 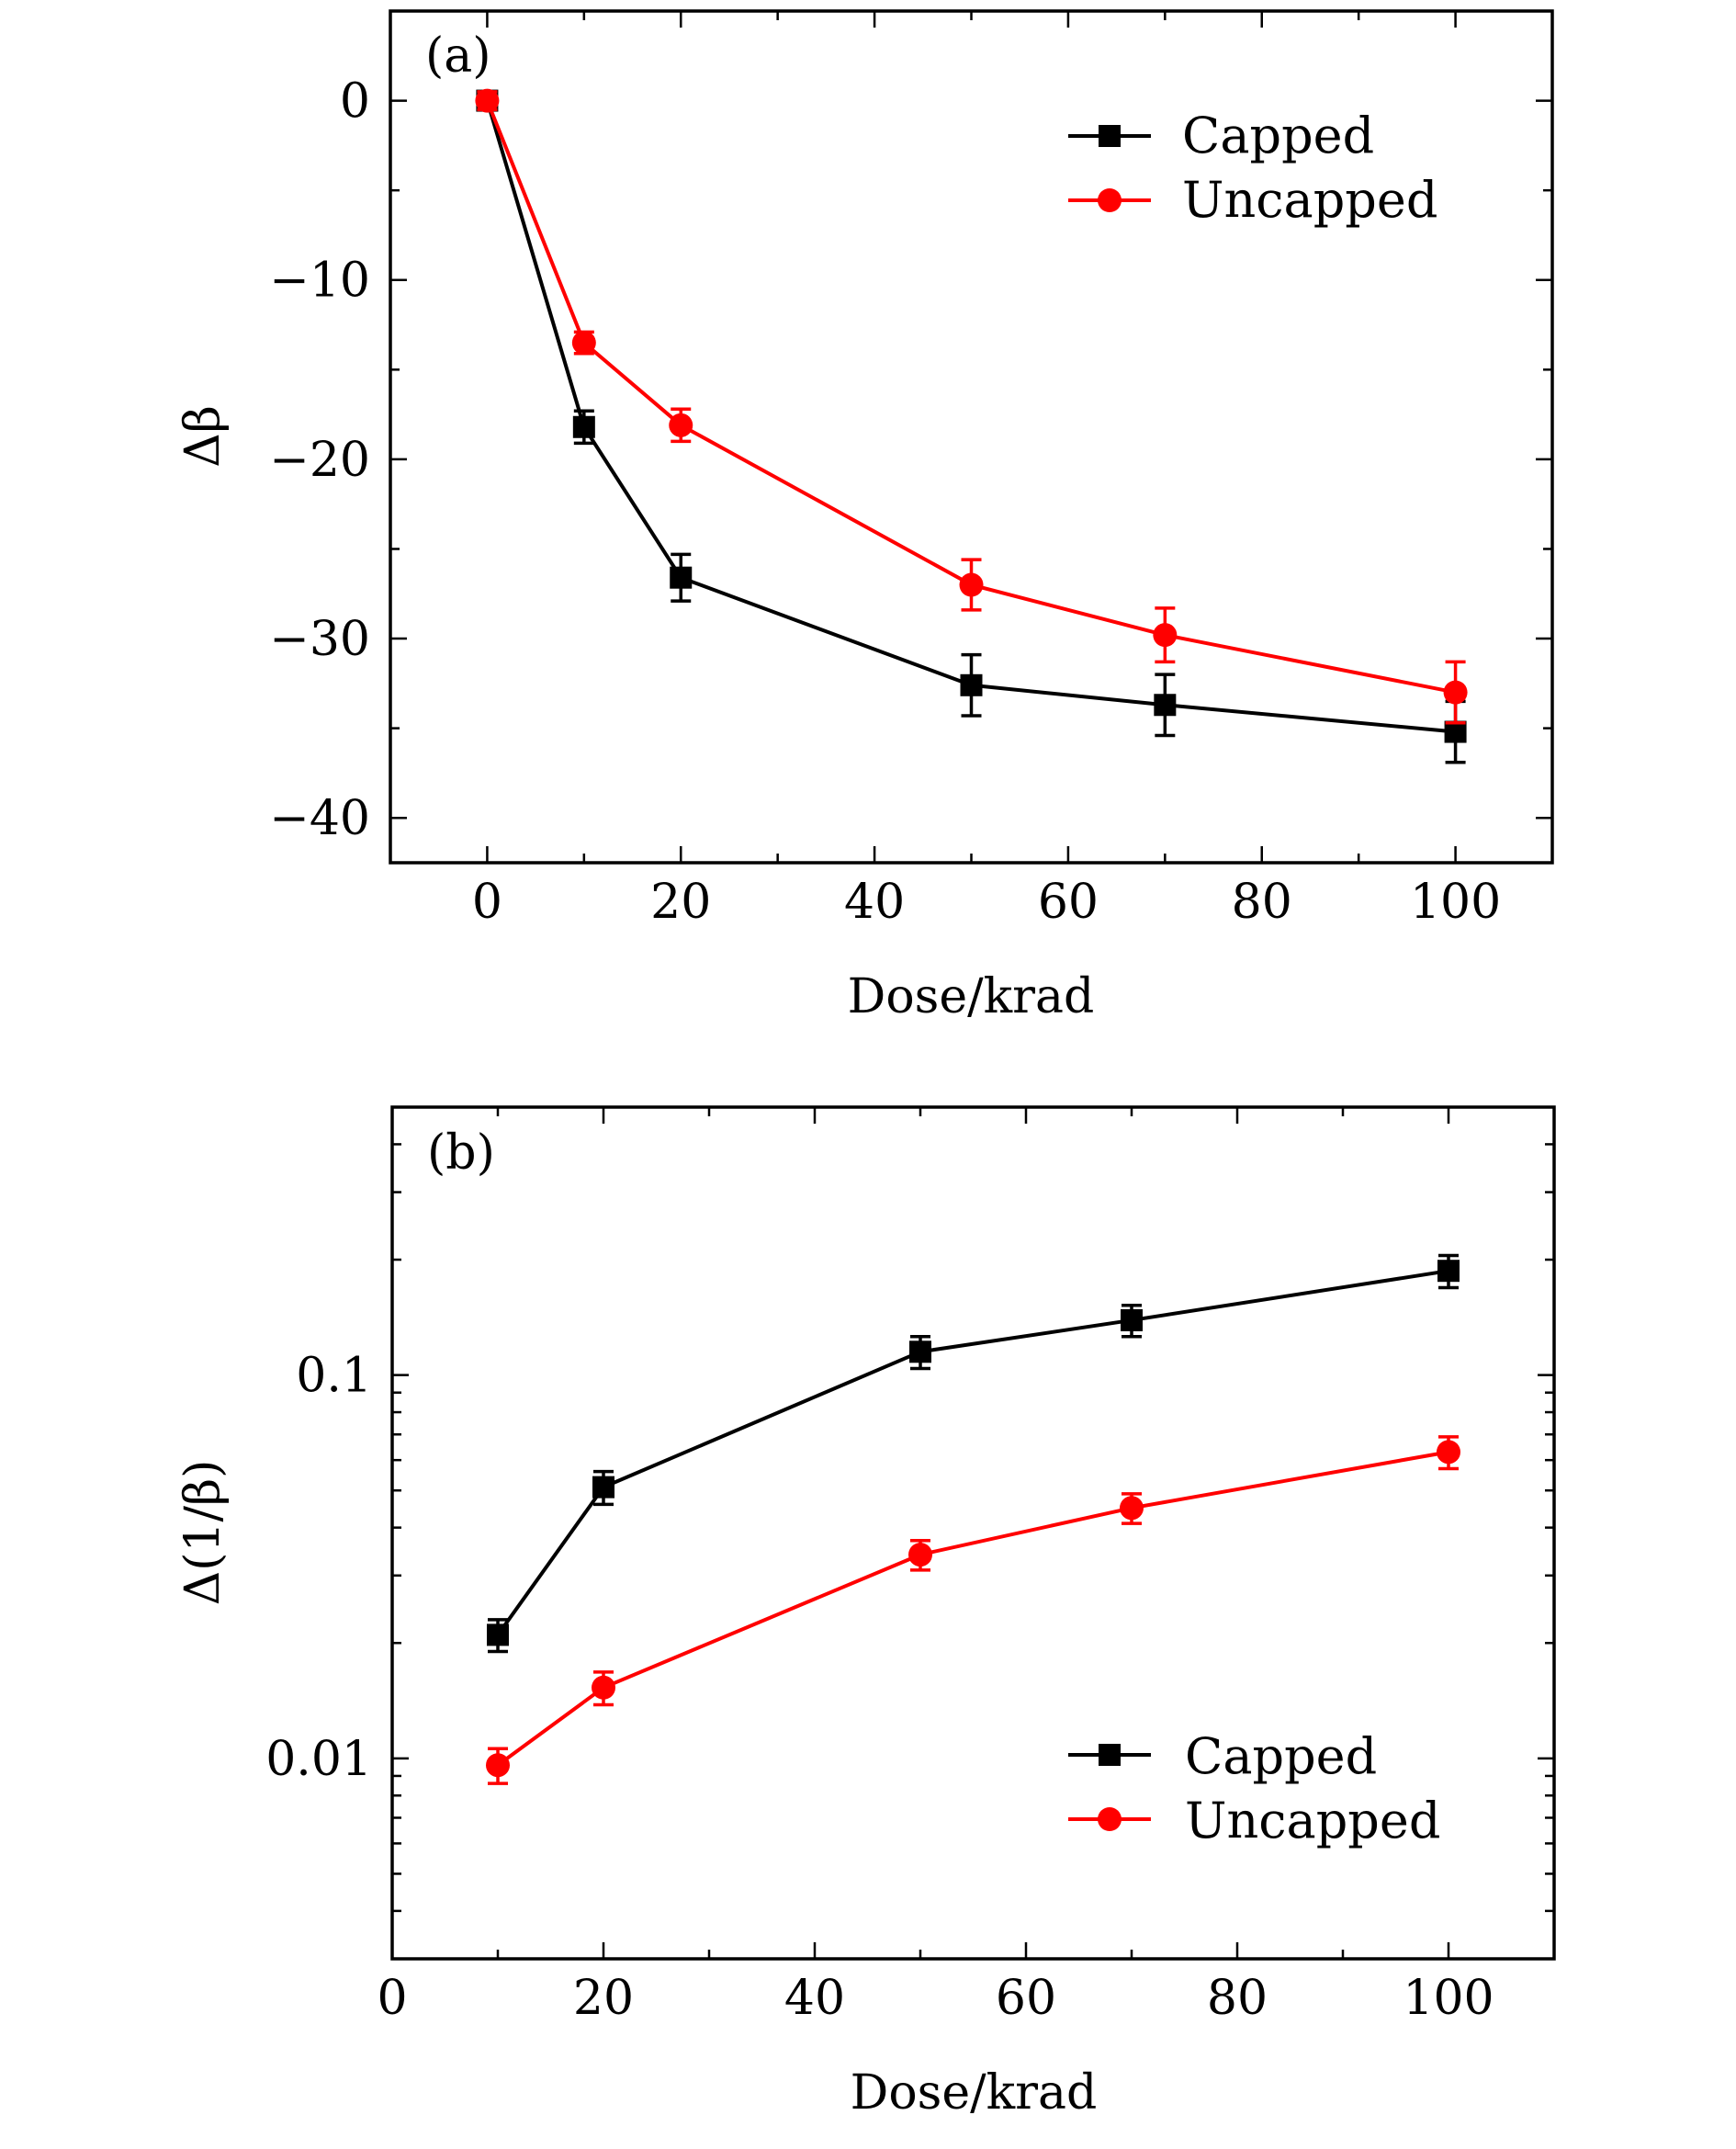 I want to click on series-line-uncapped, so click(x=972, y=1608).